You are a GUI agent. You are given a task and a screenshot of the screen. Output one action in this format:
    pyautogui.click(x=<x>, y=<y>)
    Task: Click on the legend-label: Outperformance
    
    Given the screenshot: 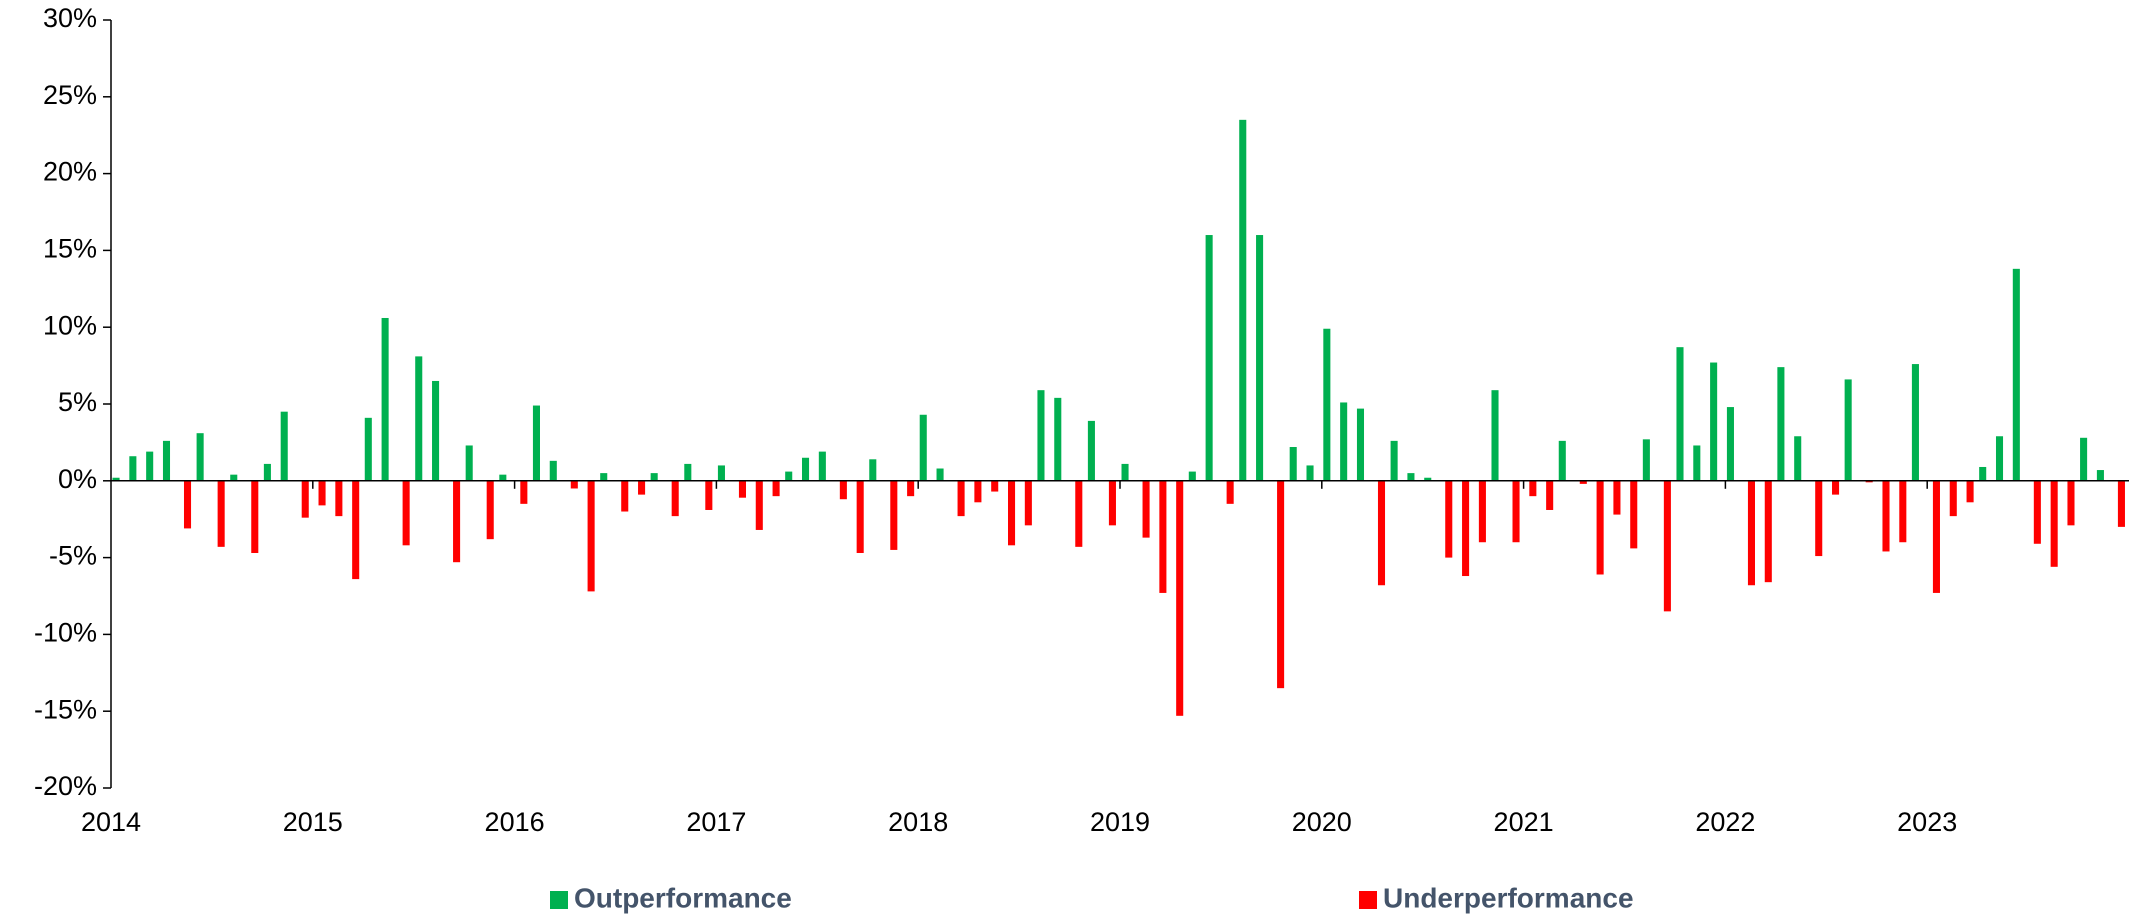 What is the action you would take?
    pyautogui.click(x=683, y=897)
    